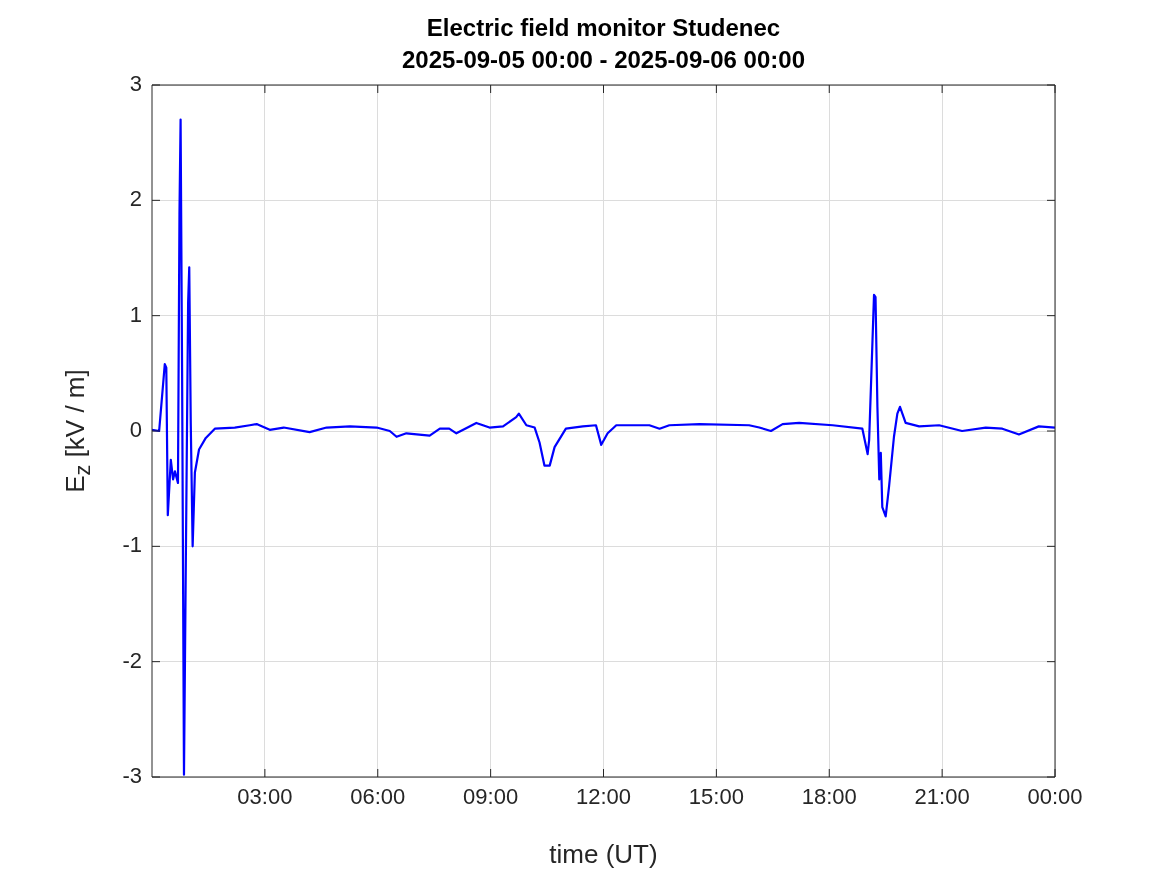 Image resolution: width=1167 pixels, height=875 pixels. What do you see at coordinates (265, 797) in the screenshot?
I see `x-tick-label: 03:00` at bounding box center [265, 797].